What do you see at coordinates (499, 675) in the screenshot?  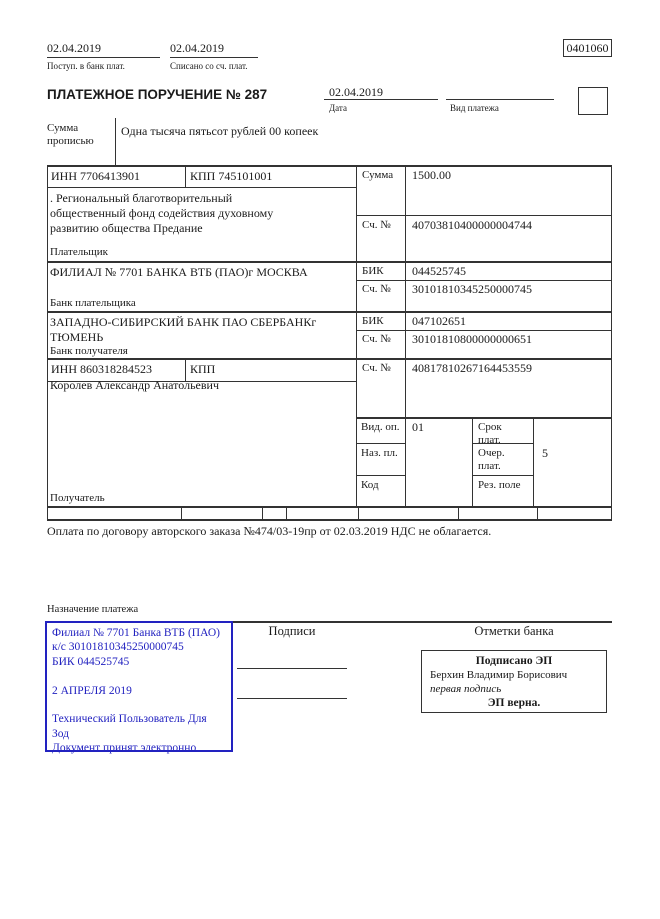 I see `e-signature-signer-name: Берхин Владимир Борисович` at bounding box center [499, 675].